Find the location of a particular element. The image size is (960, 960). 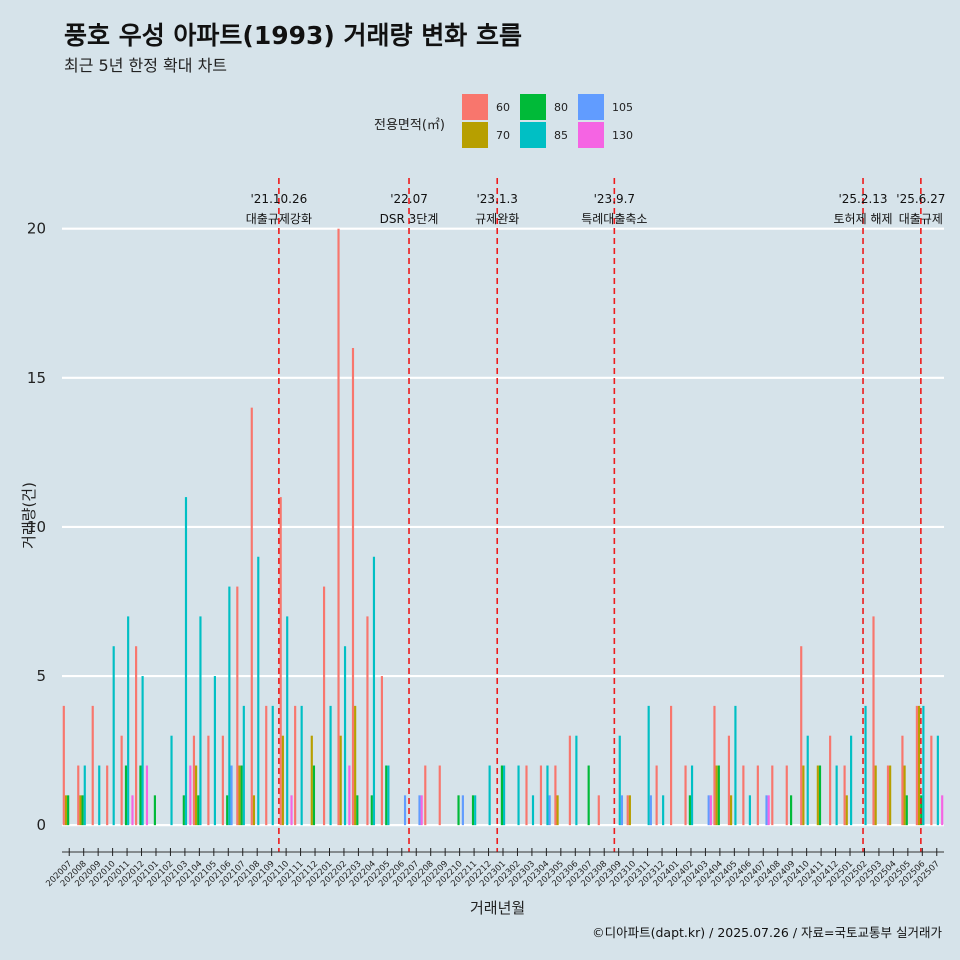

legend: 전용면적(㎡) 60 70 80 85 105 130 is located at coordinates (524, 124).